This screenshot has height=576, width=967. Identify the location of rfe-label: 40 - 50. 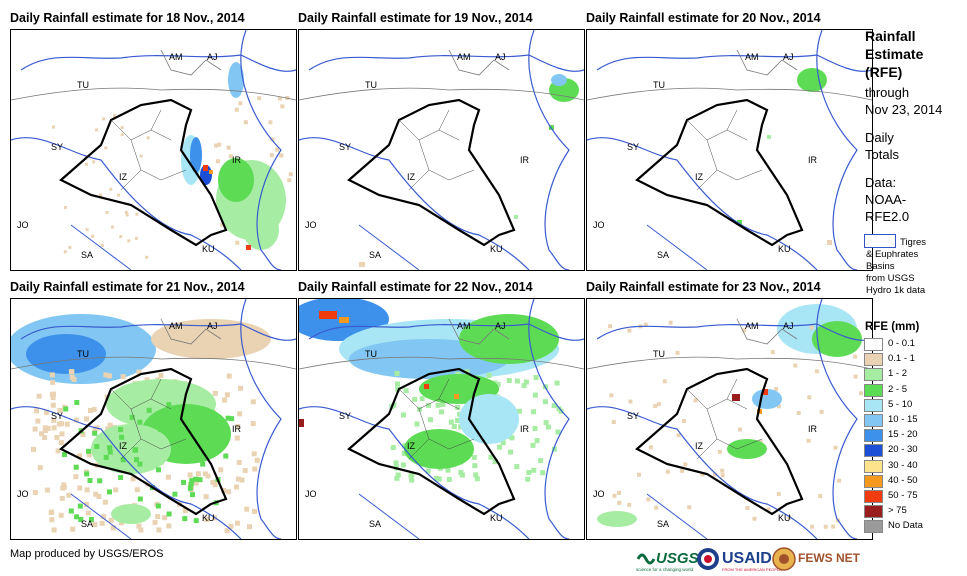
(903, 480).